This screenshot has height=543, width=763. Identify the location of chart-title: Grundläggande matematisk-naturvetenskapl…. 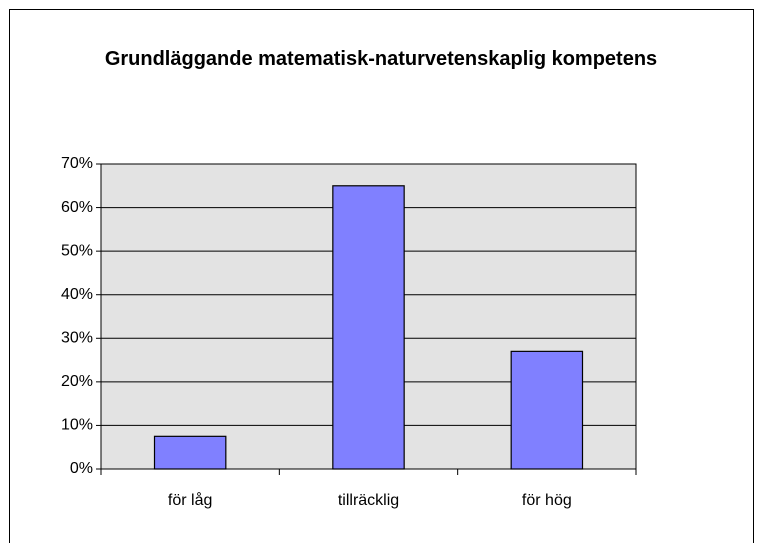
(381, 59).